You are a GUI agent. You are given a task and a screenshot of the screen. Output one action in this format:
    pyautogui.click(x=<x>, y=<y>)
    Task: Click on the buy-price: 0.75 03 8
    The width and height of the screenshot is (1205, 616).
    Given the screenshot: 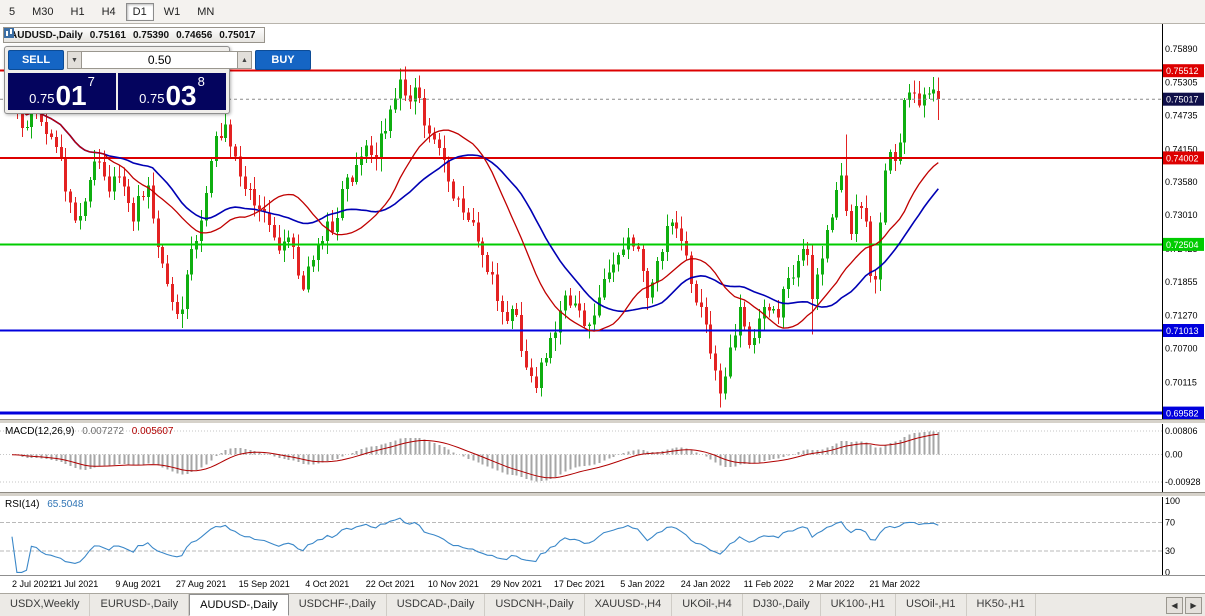 What is the action you would take?
    pyautogui.click(x=172, y=91)
    